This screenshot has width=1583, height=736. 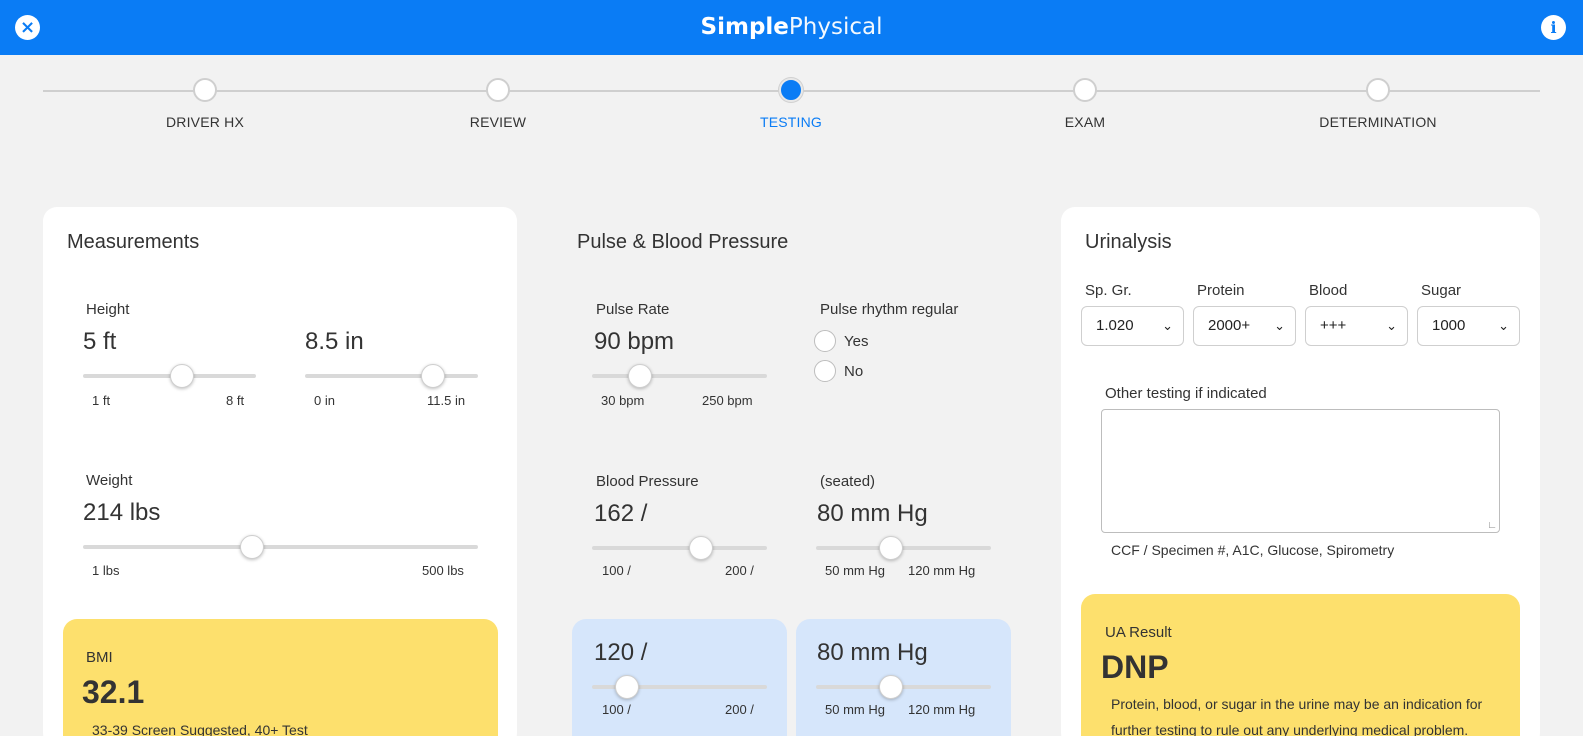 I want to click on height-inches-slider, so click(x=391, y=376).